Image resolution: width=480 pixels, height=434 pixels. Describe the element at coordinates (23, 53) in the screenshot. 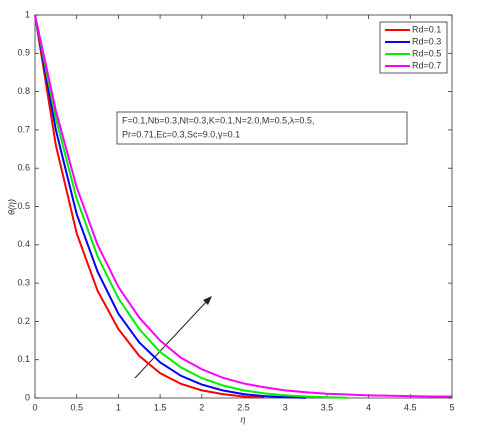

I see `y-tick-label: 0.9` at that location.